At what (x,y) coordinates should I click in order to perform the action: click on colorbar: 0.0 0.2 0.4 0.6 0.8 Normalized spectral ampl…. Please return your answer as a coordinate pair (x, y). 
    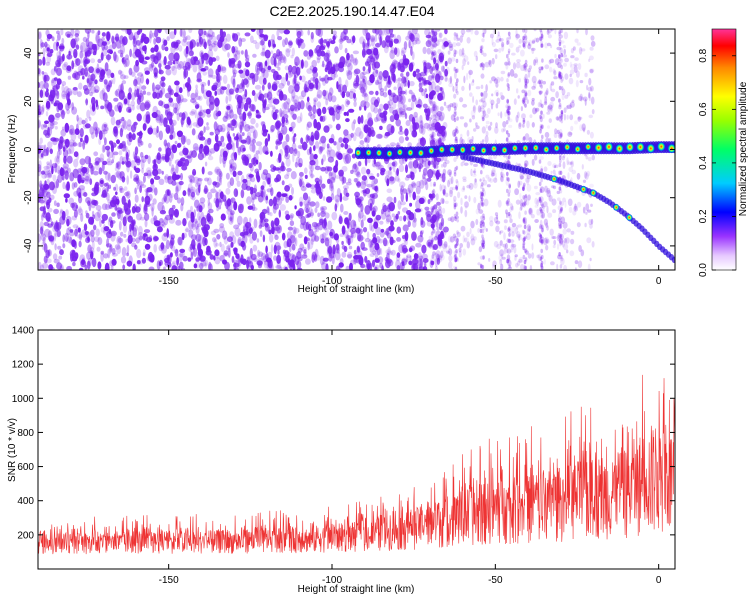
    Looking at the image, I should click on (723, 152).